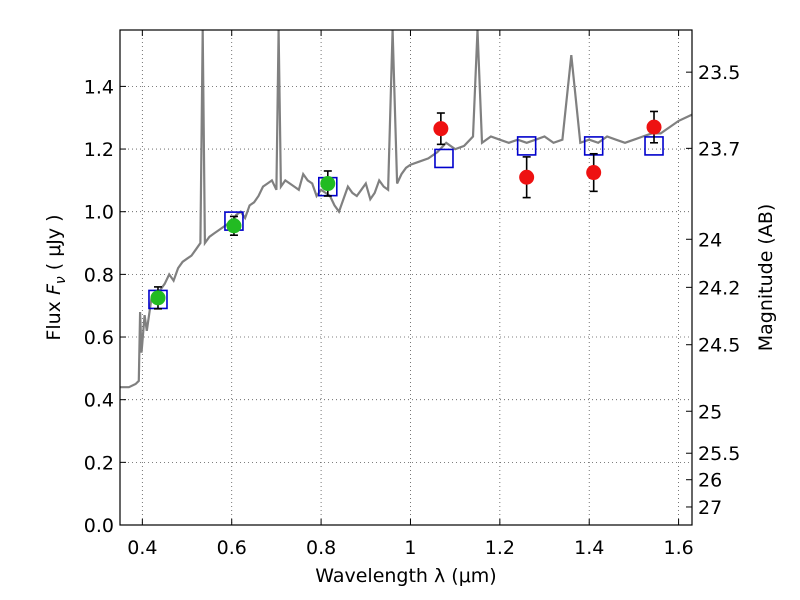  Describe the element at coordinates (766, 278) in the screenshot. I see `y-axis-label-magnitude: Magnitude (AB)` at that location.